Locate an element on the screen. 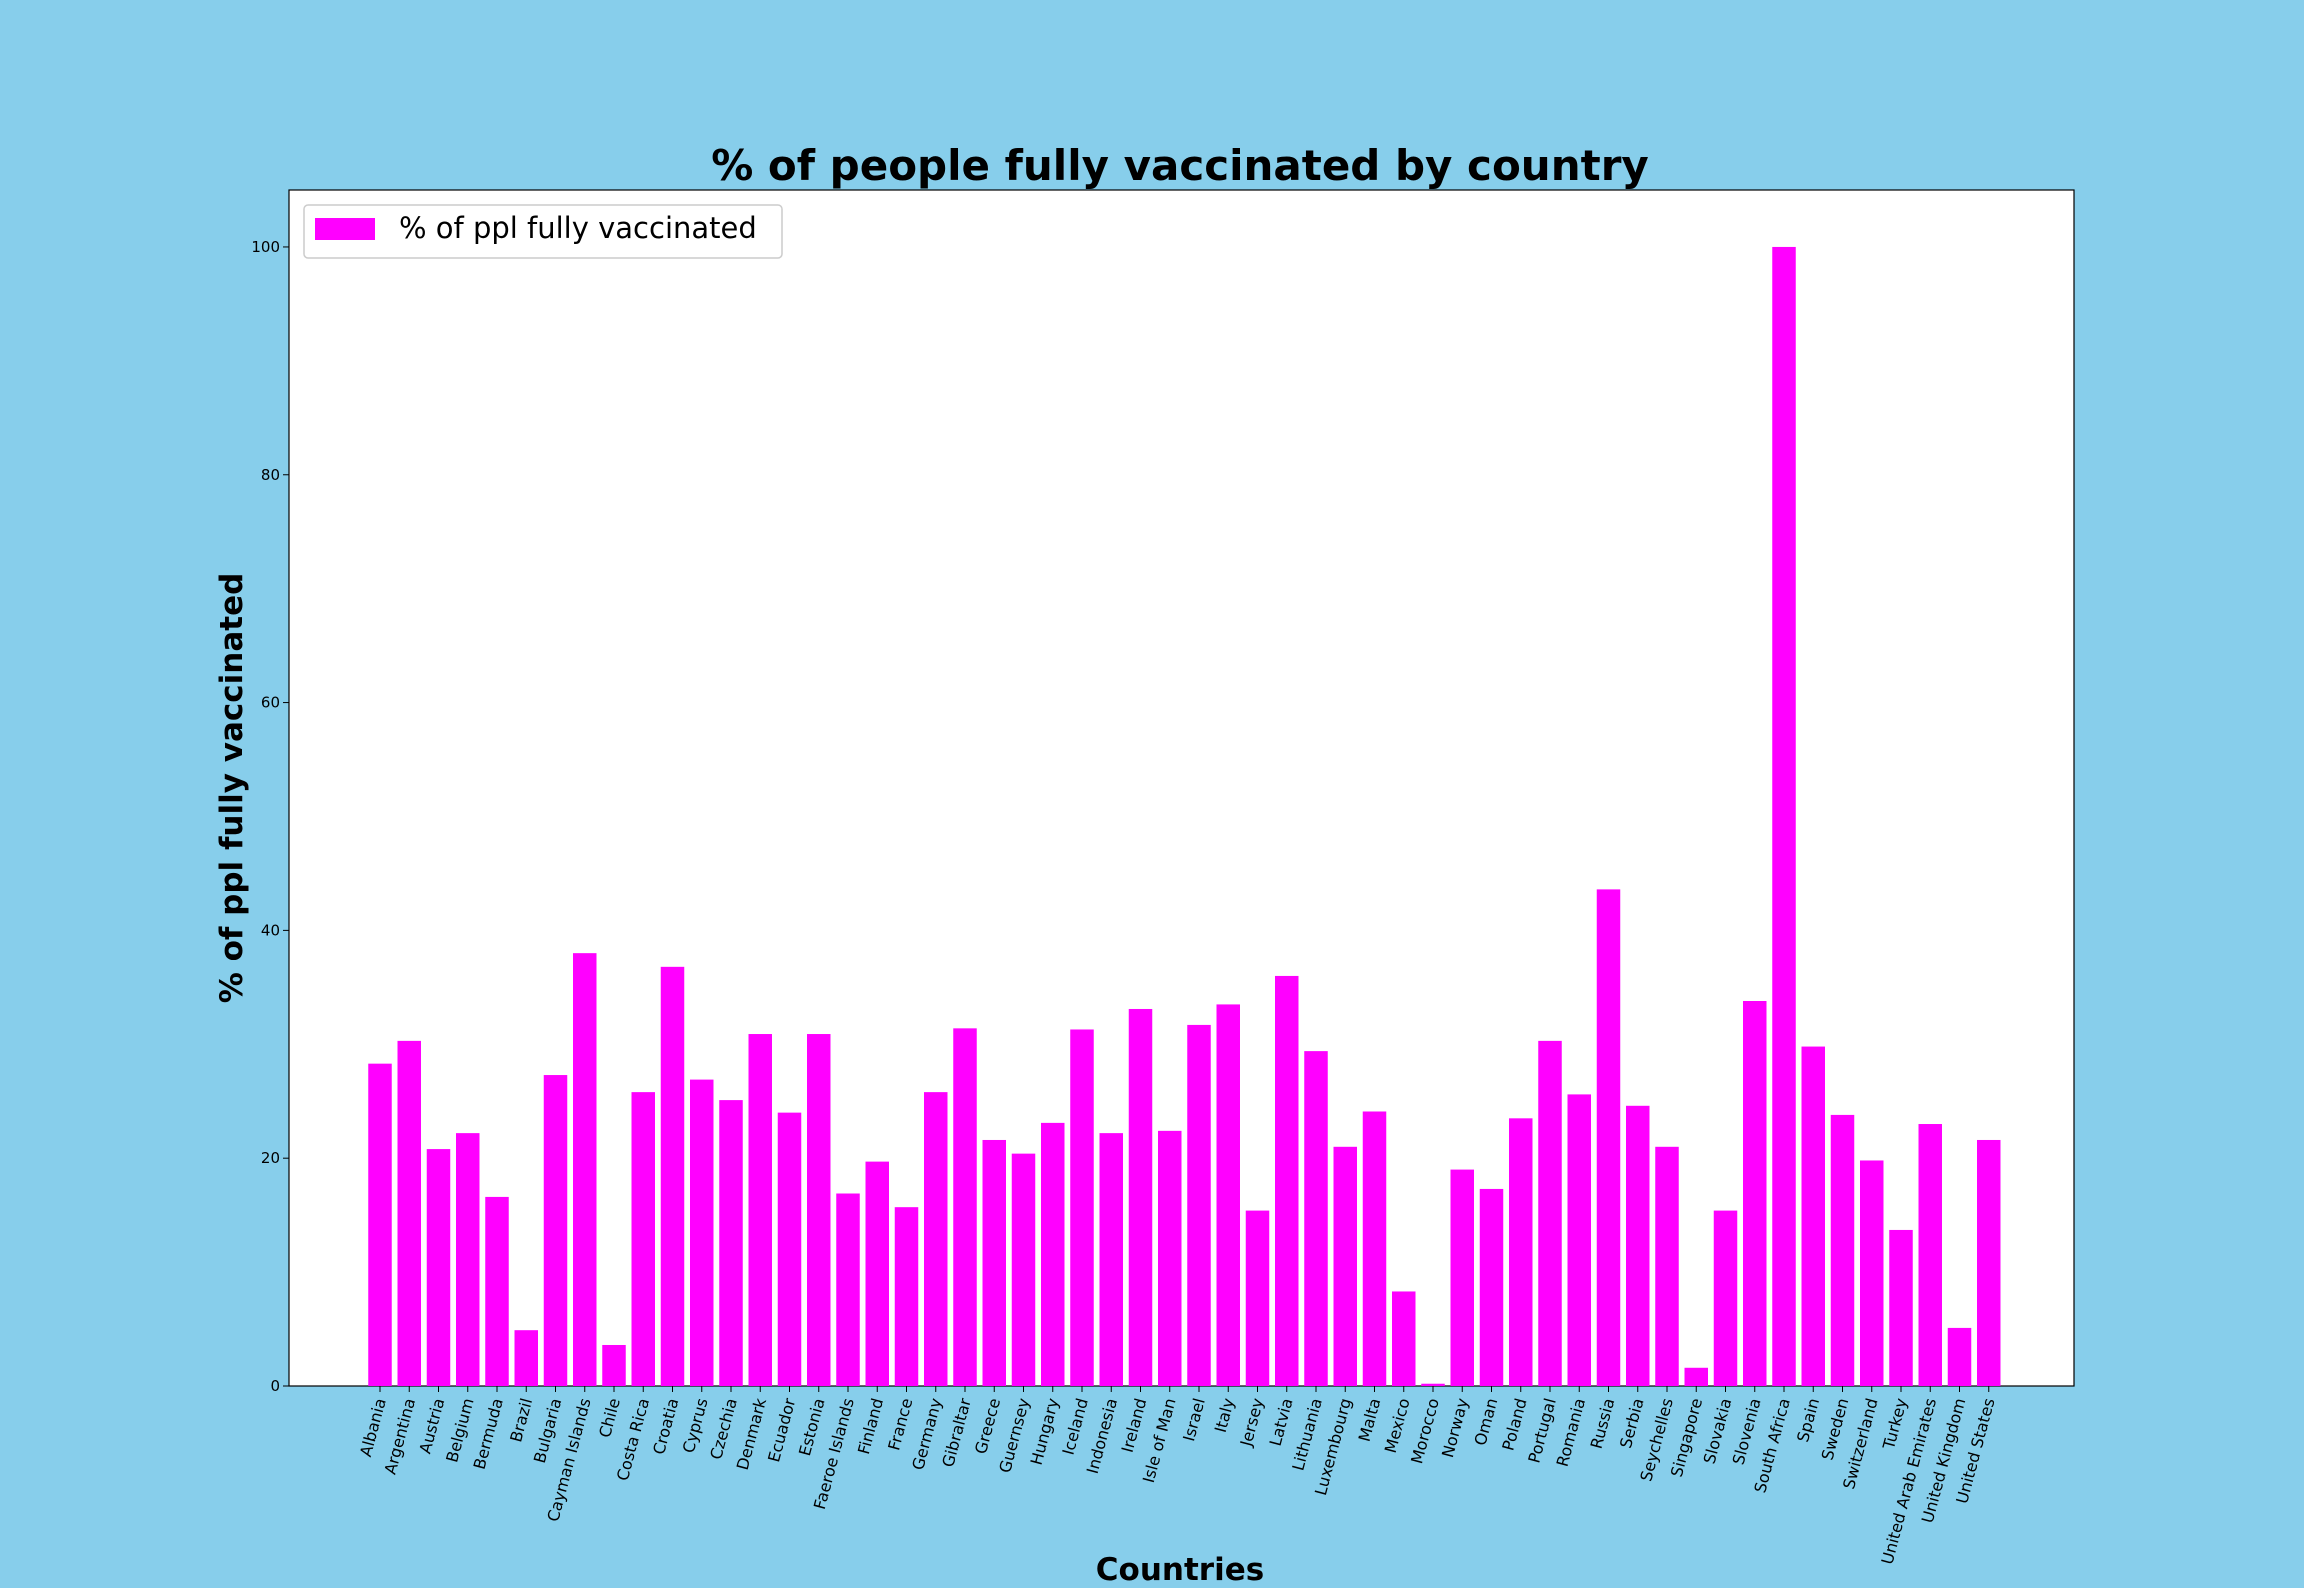 The width and height of the screenshot is (2304, 1588). y-axis: 0 20 40 60 80 100 is located at coordinates (270, 816).